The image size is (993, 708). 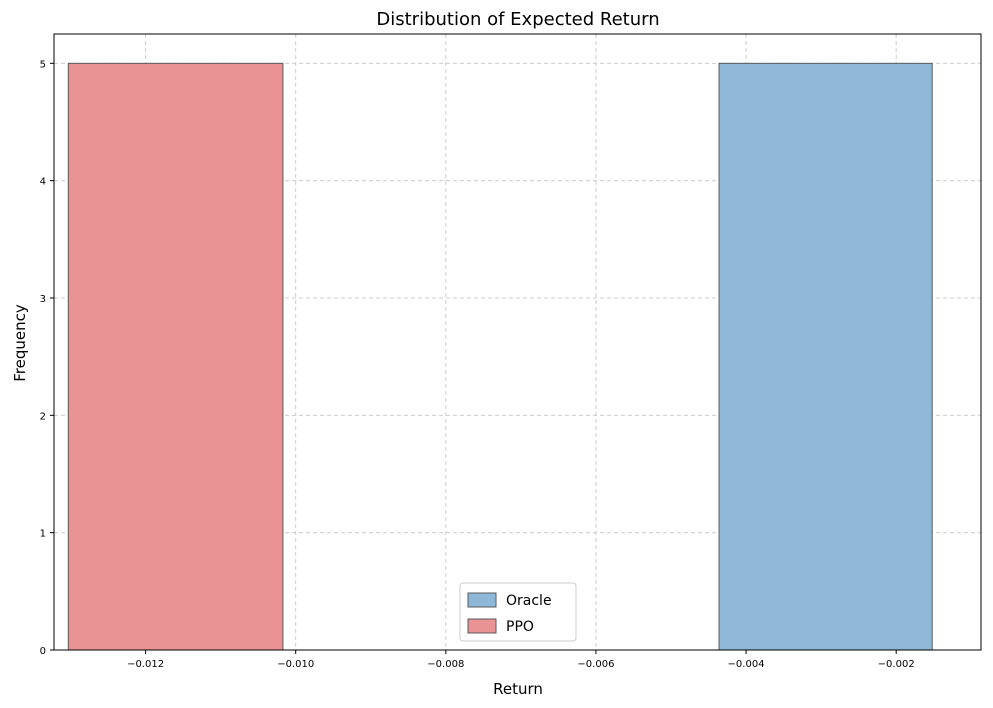 What do you see at coordinates (595, 664) in the screenshot?
I see `x-tick-label: −0.006` at bounding box center [595, 664].